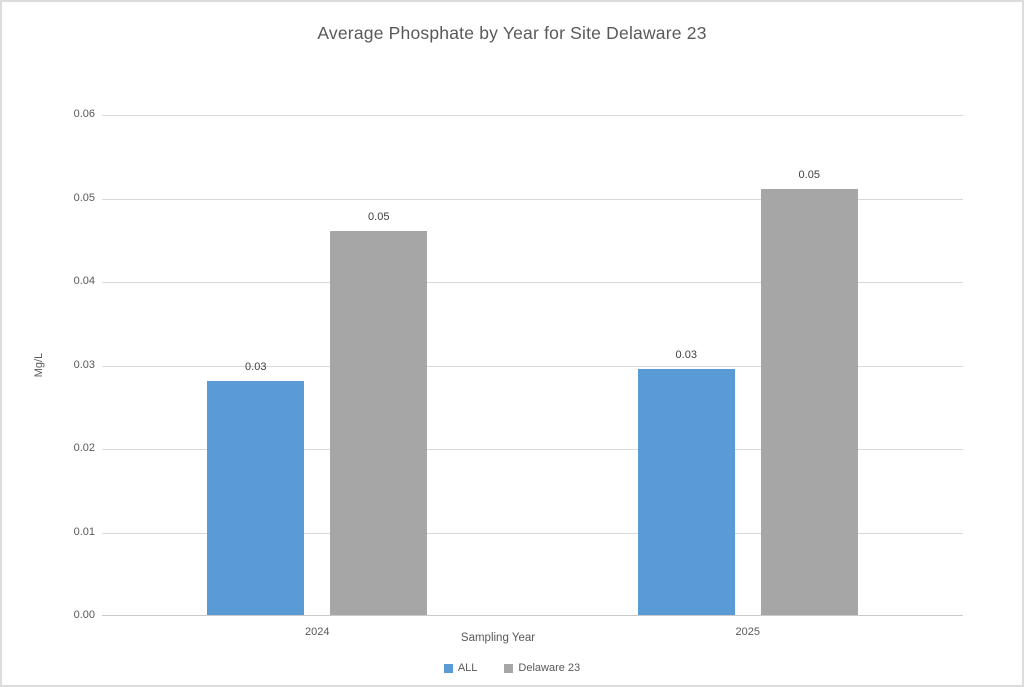 The height and width of the screenshot is (687, 1024). What do you see at coordinates (84, 197) in the screenshot?
I see `y-tick-label: 0.05` at bounding box center [84, 197].